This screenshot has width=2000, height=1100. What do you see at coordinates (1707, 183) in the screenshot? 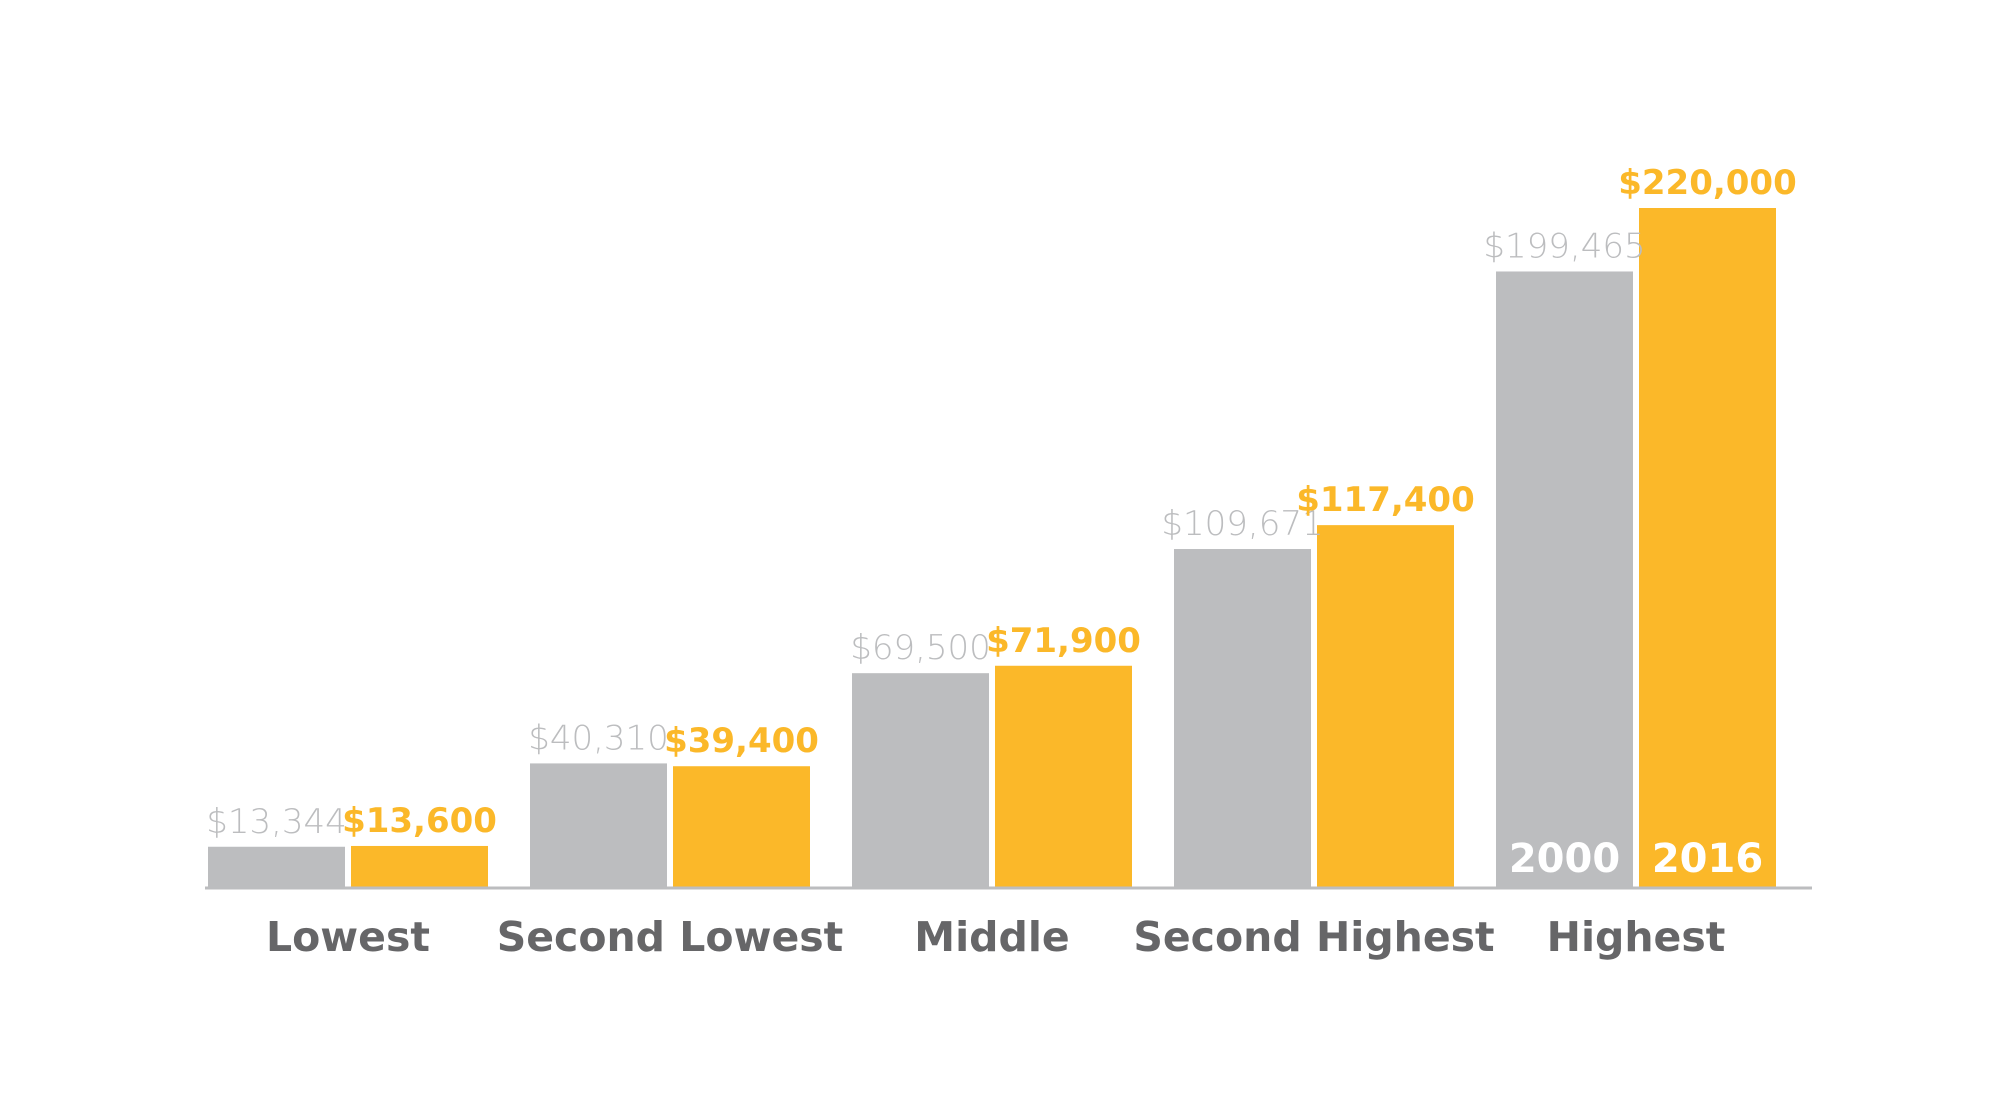
I see `value-label-highest-2016: $220,000` at bounding box center [1707, 183].